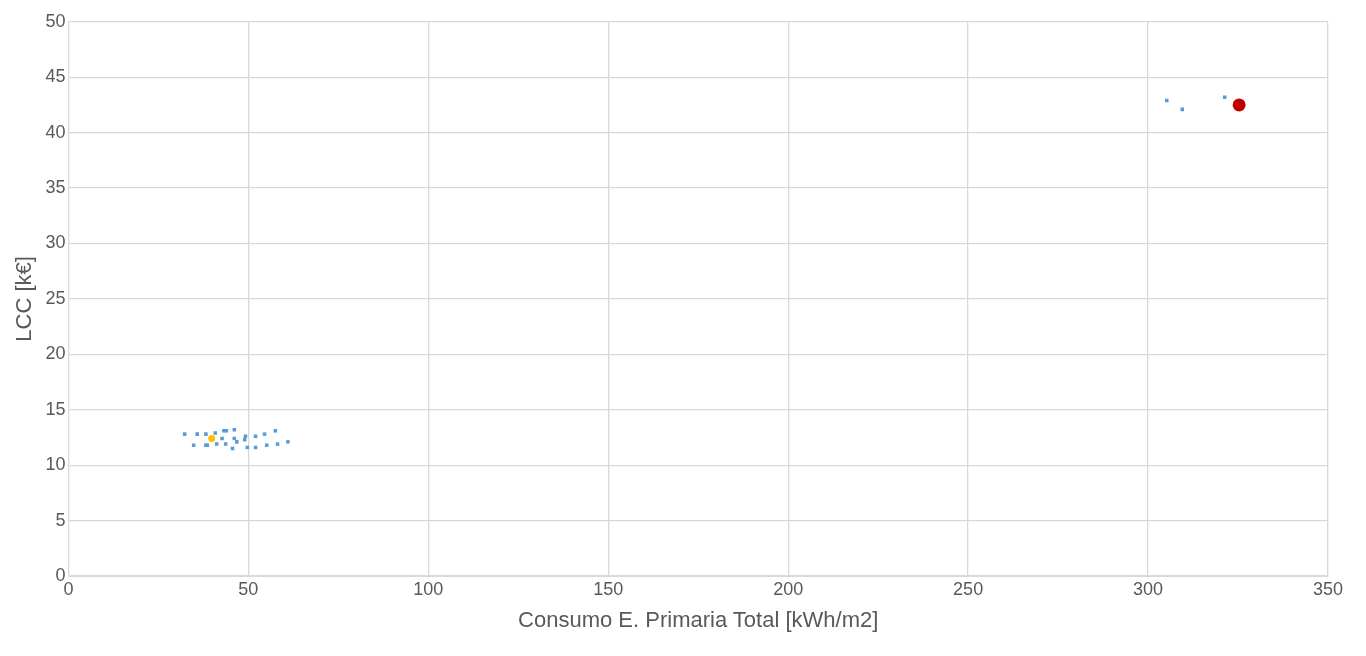 The height and width of the screenshot is (656, 1366). What do you see at coordinates (55, 76) in the screenshot?
I see `y-tick-label: 45` at bounding box center [55, 76].